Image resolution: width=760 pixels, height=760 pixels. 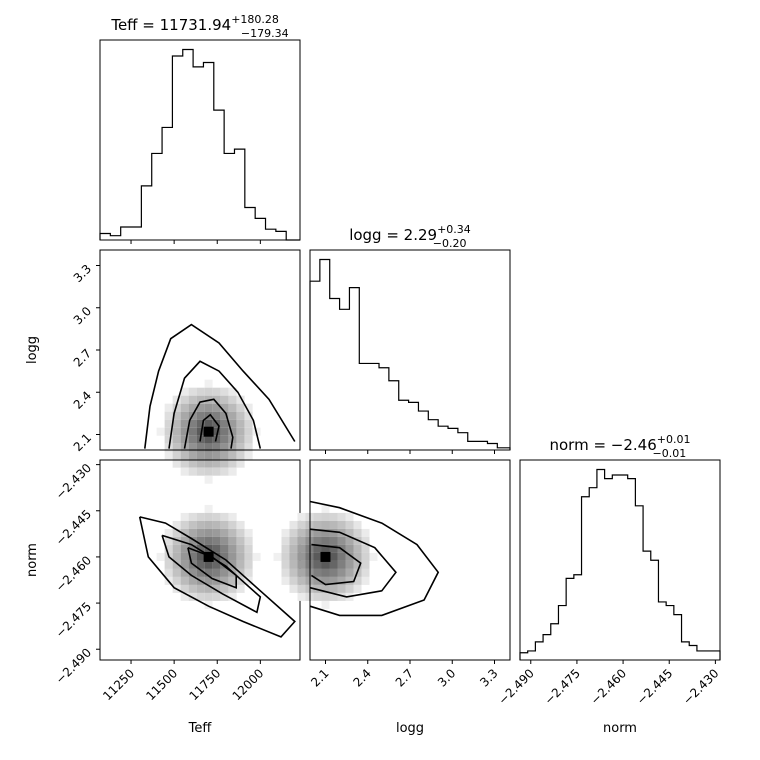 I want to click on panel-frame, so click(x=200, y=140).